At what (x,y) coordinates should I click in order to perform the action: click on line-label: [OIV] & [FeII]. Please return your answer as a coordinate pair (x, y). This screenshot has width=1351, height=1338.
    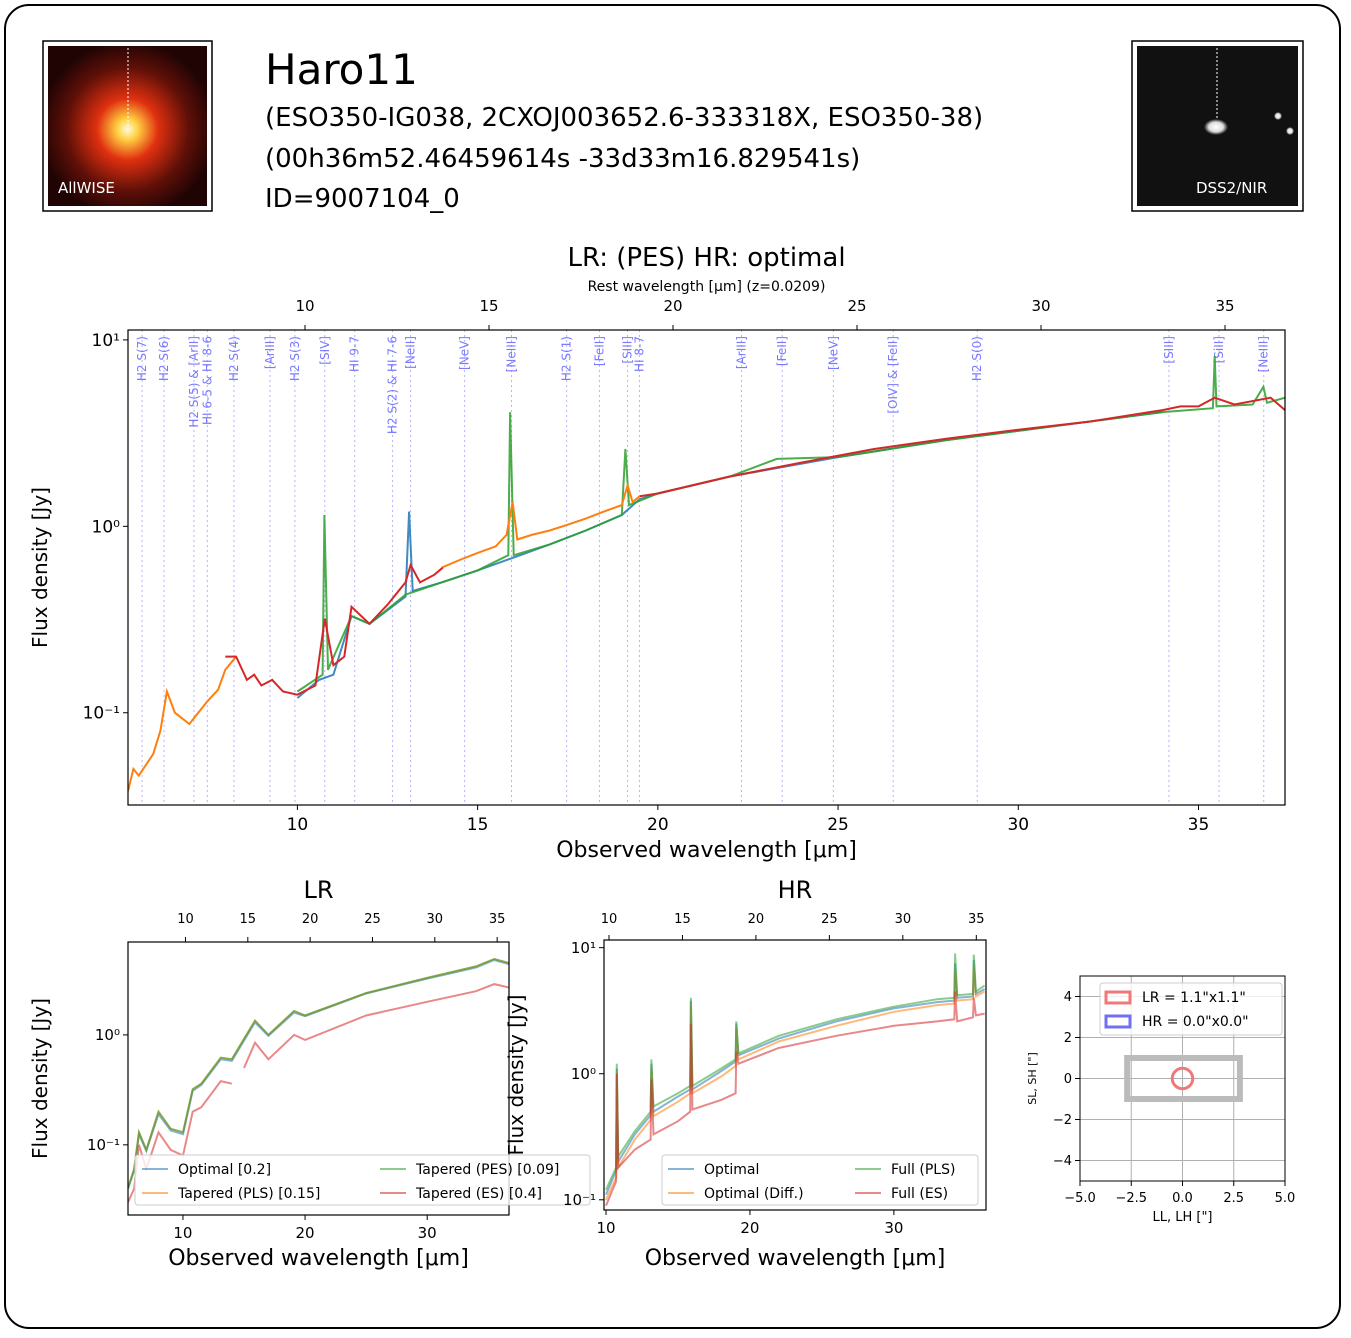
    Looking at the image, I should click on (893, 375).